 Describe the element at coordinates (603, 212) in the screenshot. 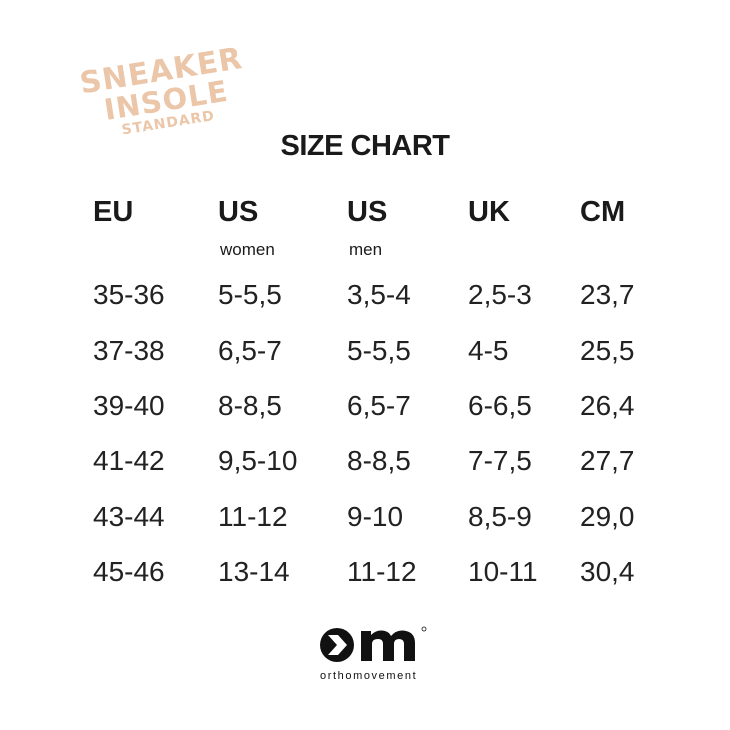

I see `column-header: CM` at that location.